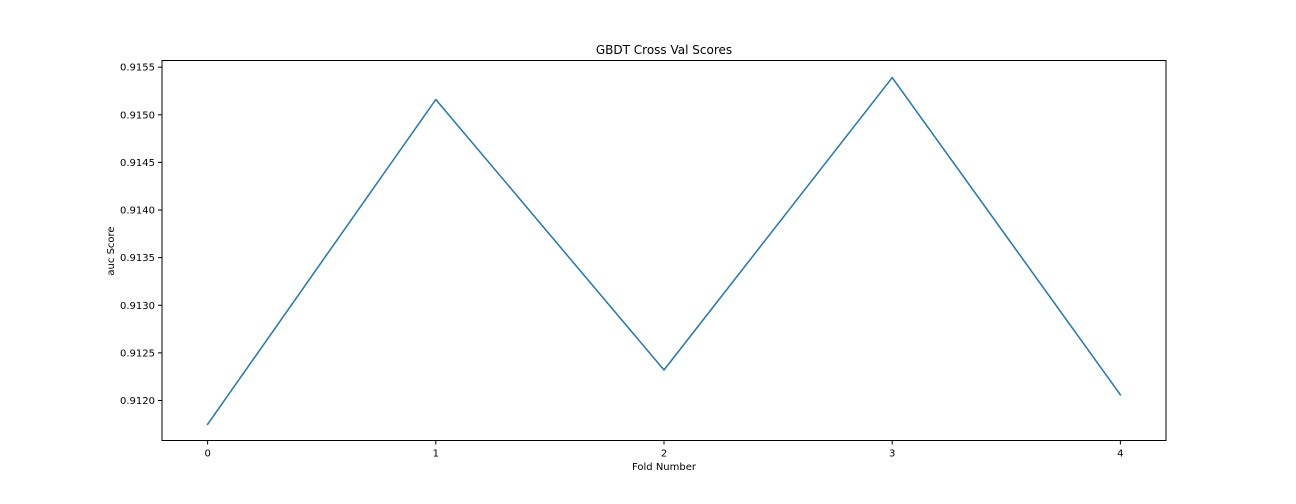  Describe the element at coordinates (137, 258) in the screenshot. I see `y-tick-label: 0.9135` at that location.